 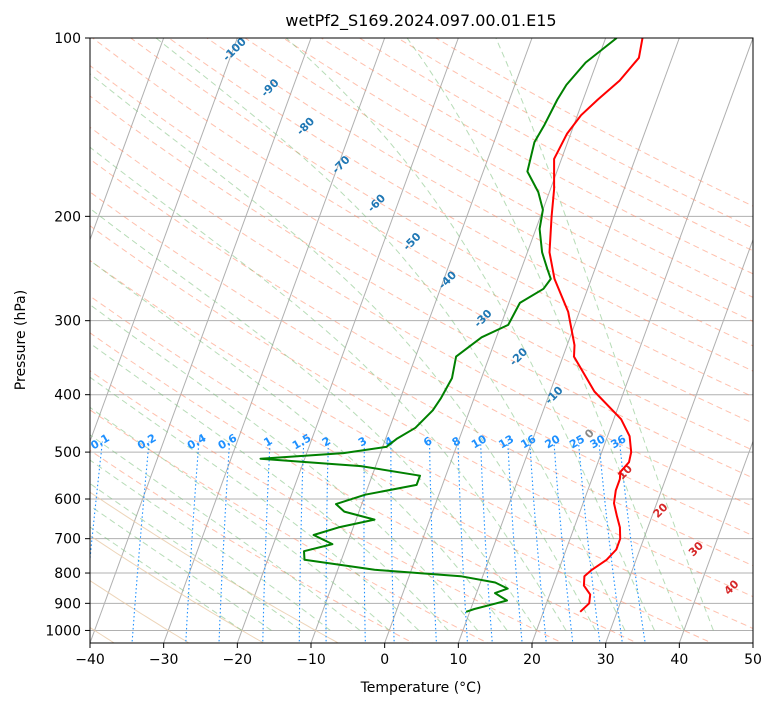 I want to click on y-tick-label: 500, so click(x=67, y=453).